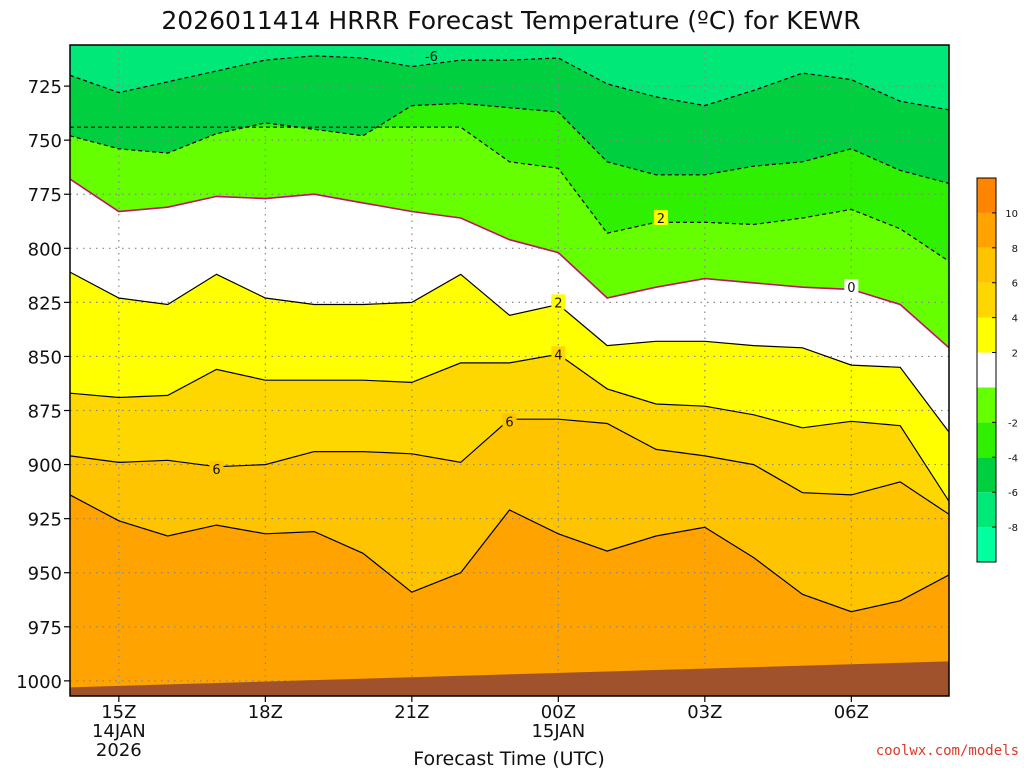  Describe the element at coordinates (45, 574) in the screenshot. I see `y-tick-label: 950` at that location.